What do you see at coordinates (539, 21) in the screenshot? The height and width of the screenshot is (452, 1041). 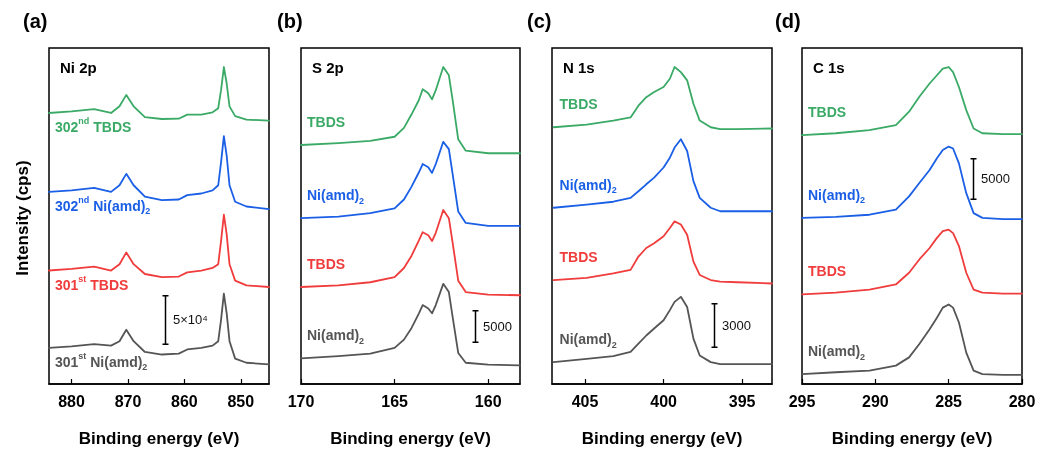 I see `chart-title: (c)` at bounding box center [539, 21].